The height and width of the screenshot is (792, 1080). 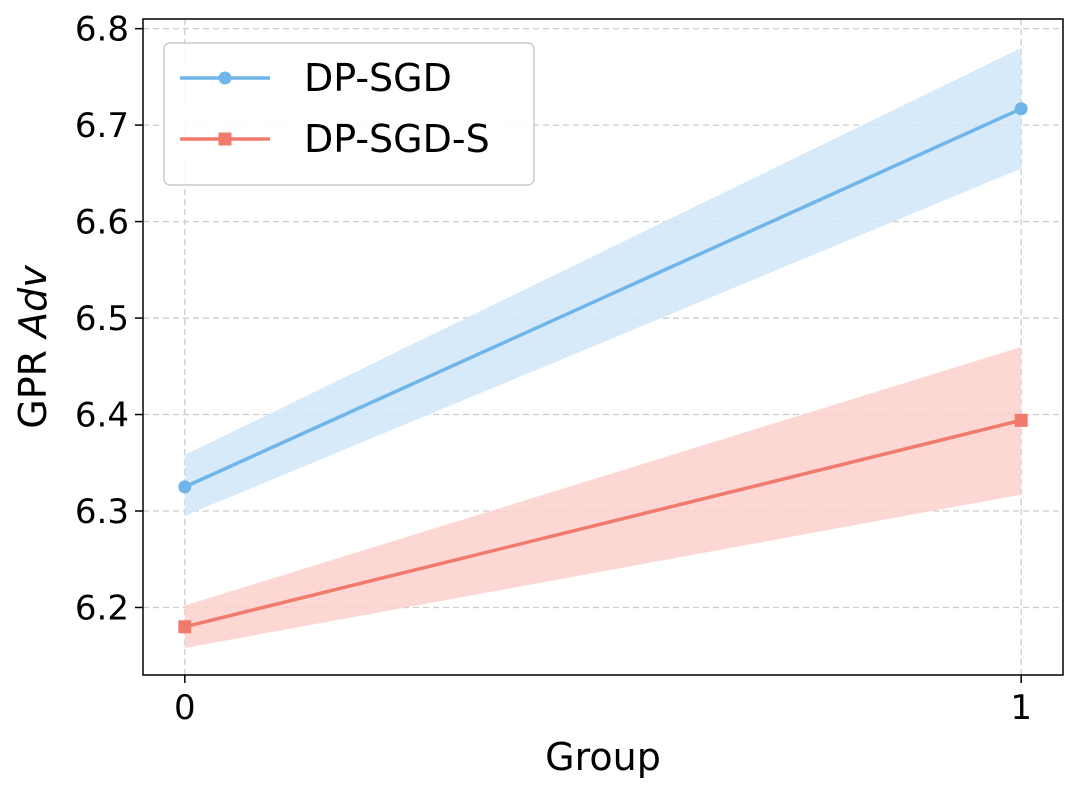 I want to click on y-axis-label-italic: Adv, so click(x=33, y=303).